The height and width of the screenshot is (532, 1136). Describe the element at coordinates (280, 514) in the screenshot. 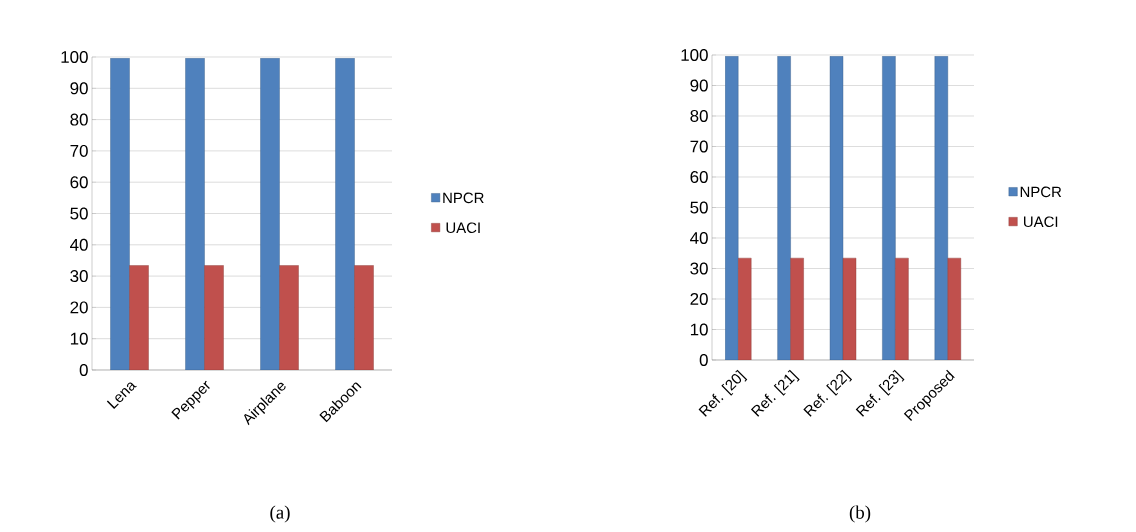

I see `text: (a)` at that location.